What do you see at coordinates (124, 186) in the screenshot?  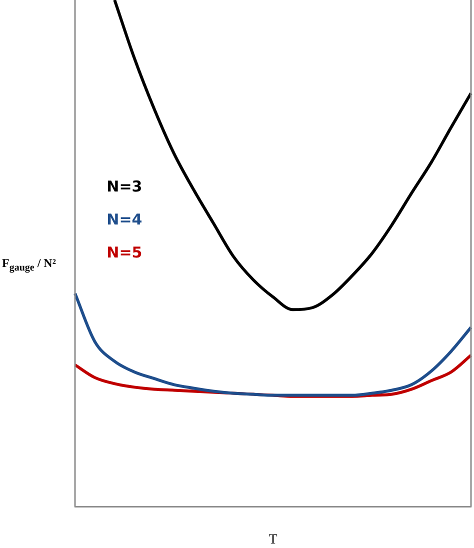 I see `text: N=3` at bounding box center [124, 186].